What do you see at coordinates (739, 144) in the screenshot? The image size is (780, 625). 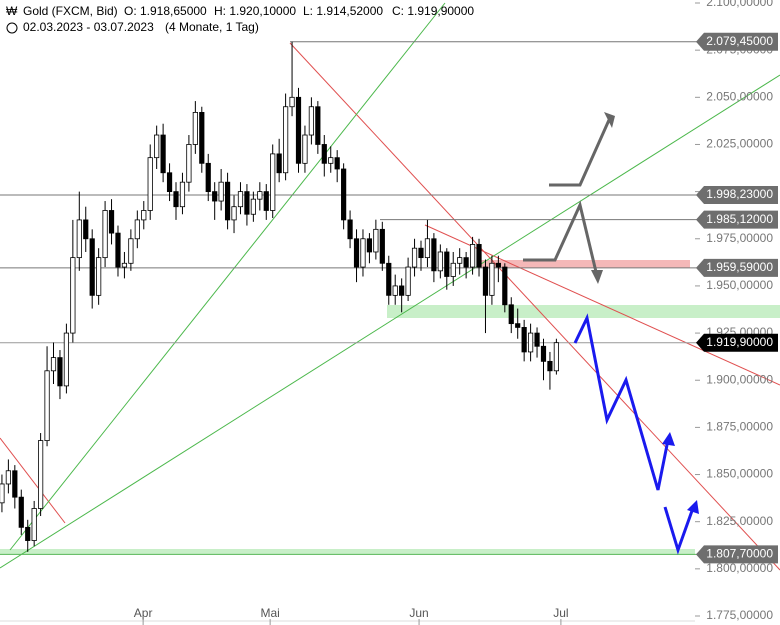 I see `y-tick-label: 2.025,00000` at bounding box center [739, 144].